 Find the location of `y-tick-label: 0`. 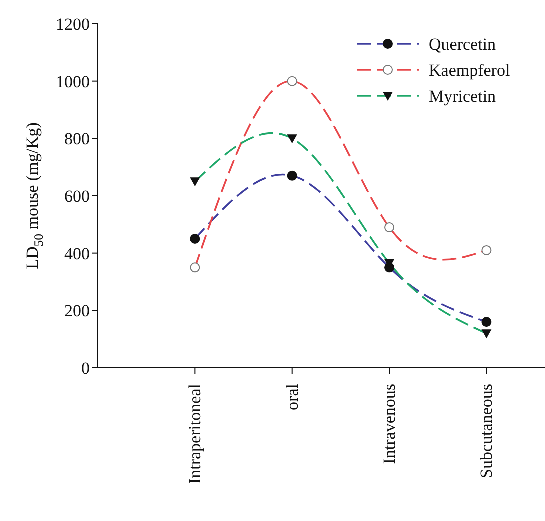

y-tick-label: 0 is located at coordinates (86, 368).